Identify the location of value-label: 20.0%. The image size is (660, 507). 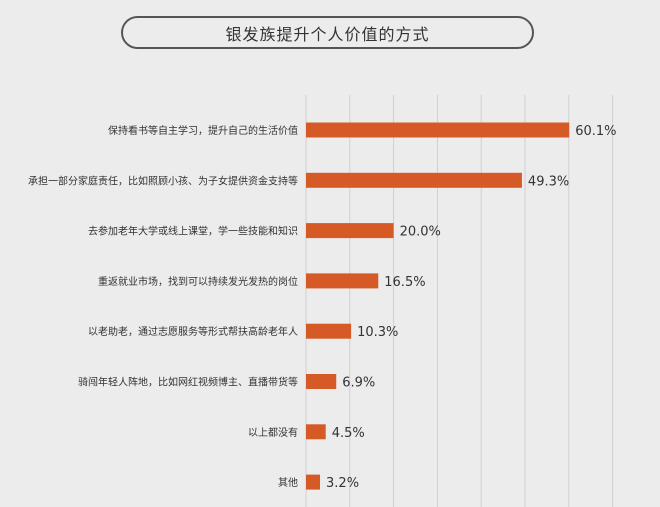
(420, 232).